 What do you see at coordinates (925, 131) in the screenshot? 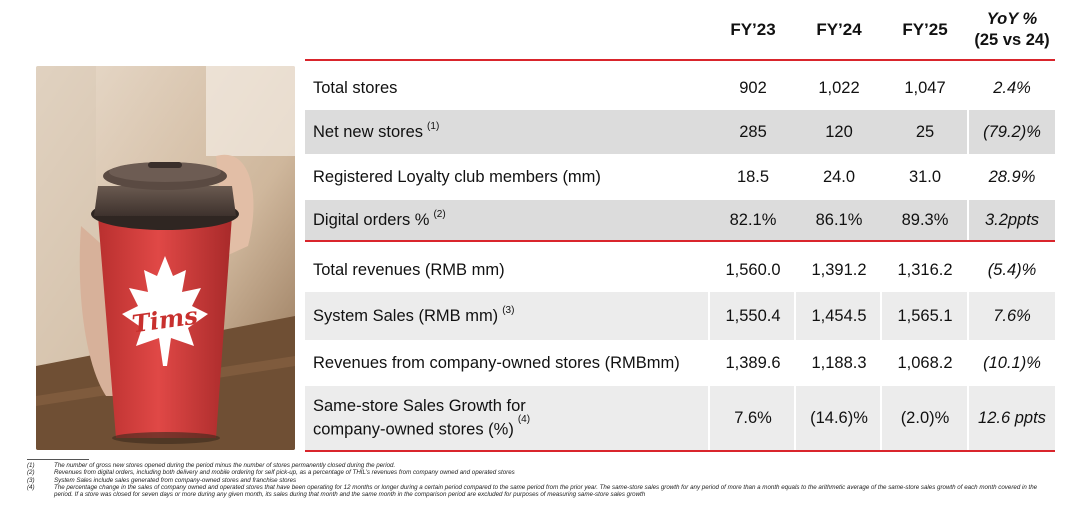
I see `cell-fy25: 25` at bounding box center [925, 131].